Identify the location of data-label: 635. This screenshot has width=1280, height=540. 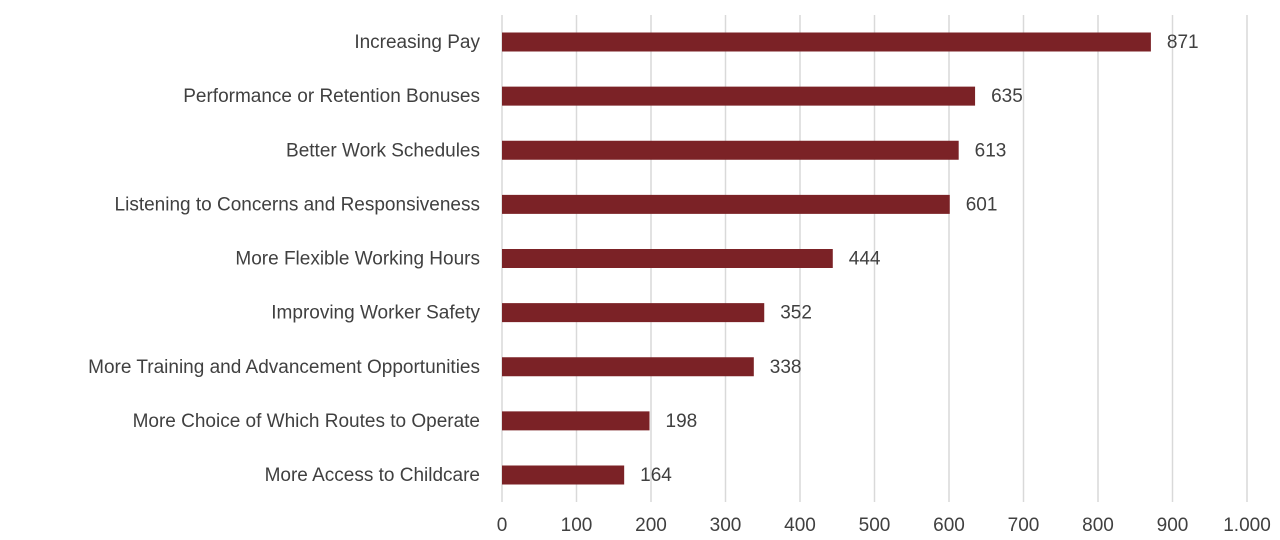
(1007, 96).